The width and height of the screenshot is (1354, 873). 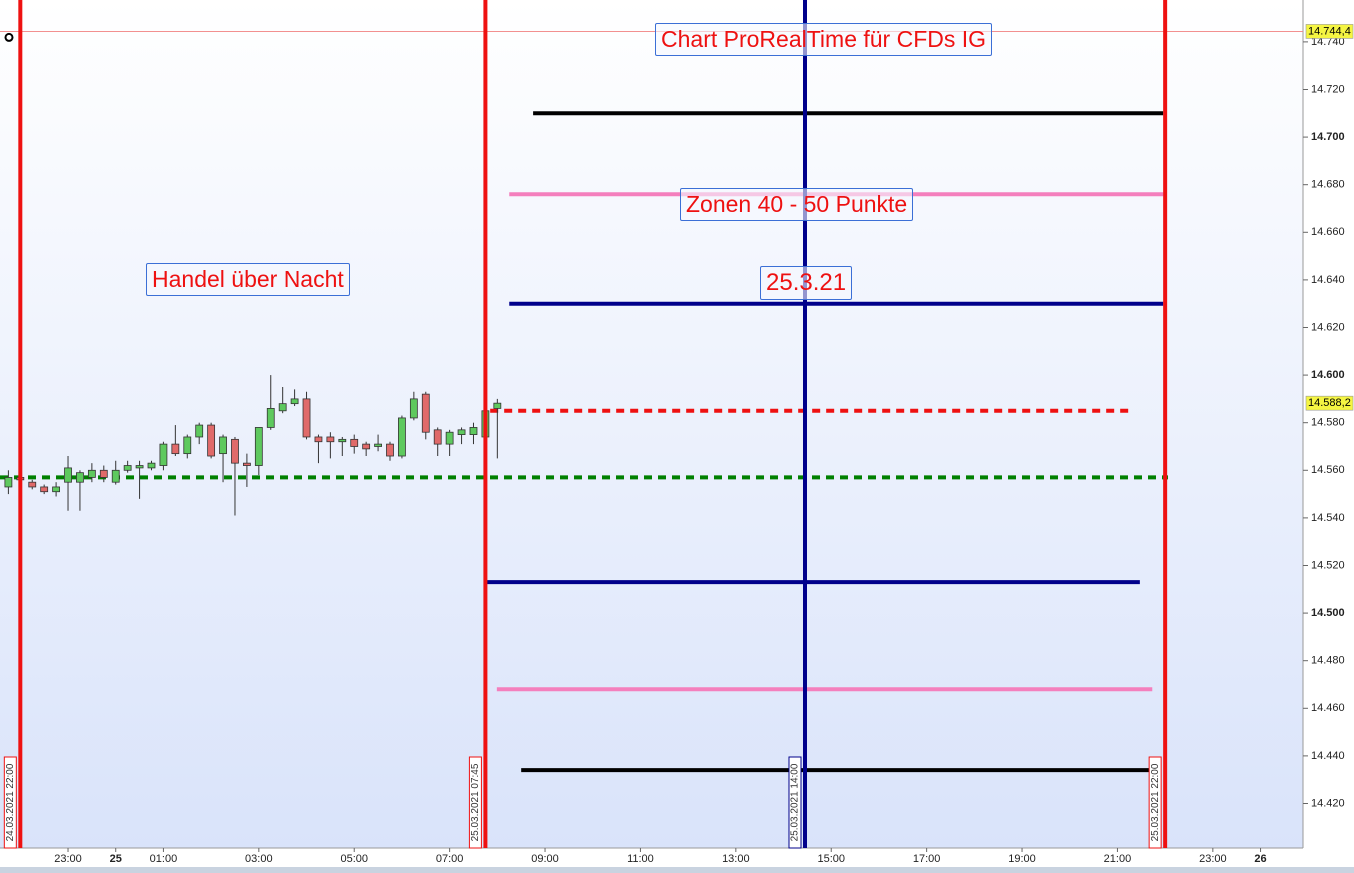 I want to click on annotation: 25.3.21, so click(x=806, y=283).